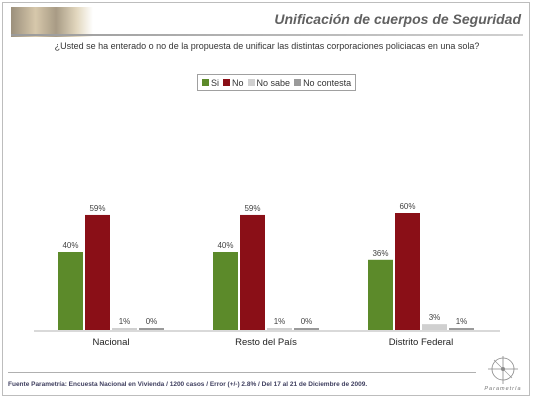  I want to click on footer-divider, so click(242, 372).